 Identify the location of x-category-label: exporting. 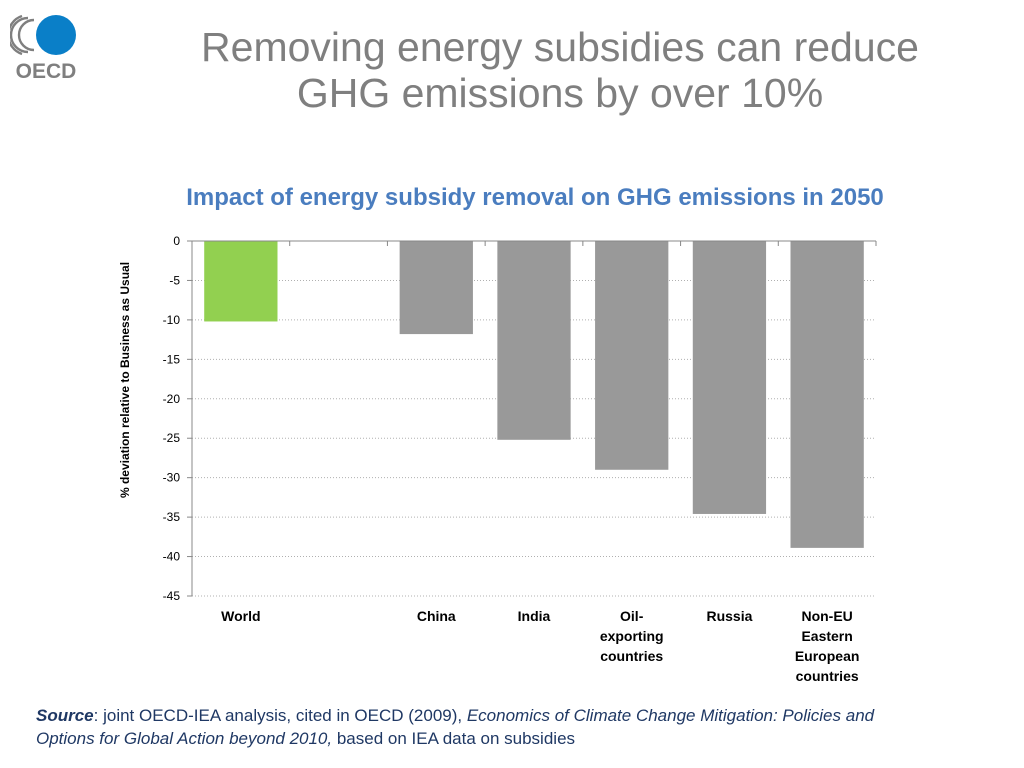
(632, 636).